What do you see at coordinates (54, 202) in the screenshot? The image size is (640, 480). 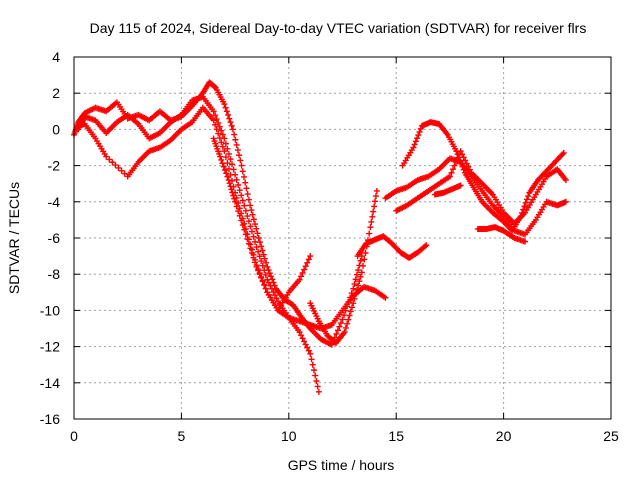 I see `y-tick-label: -4` at bounding box center [54, 202].